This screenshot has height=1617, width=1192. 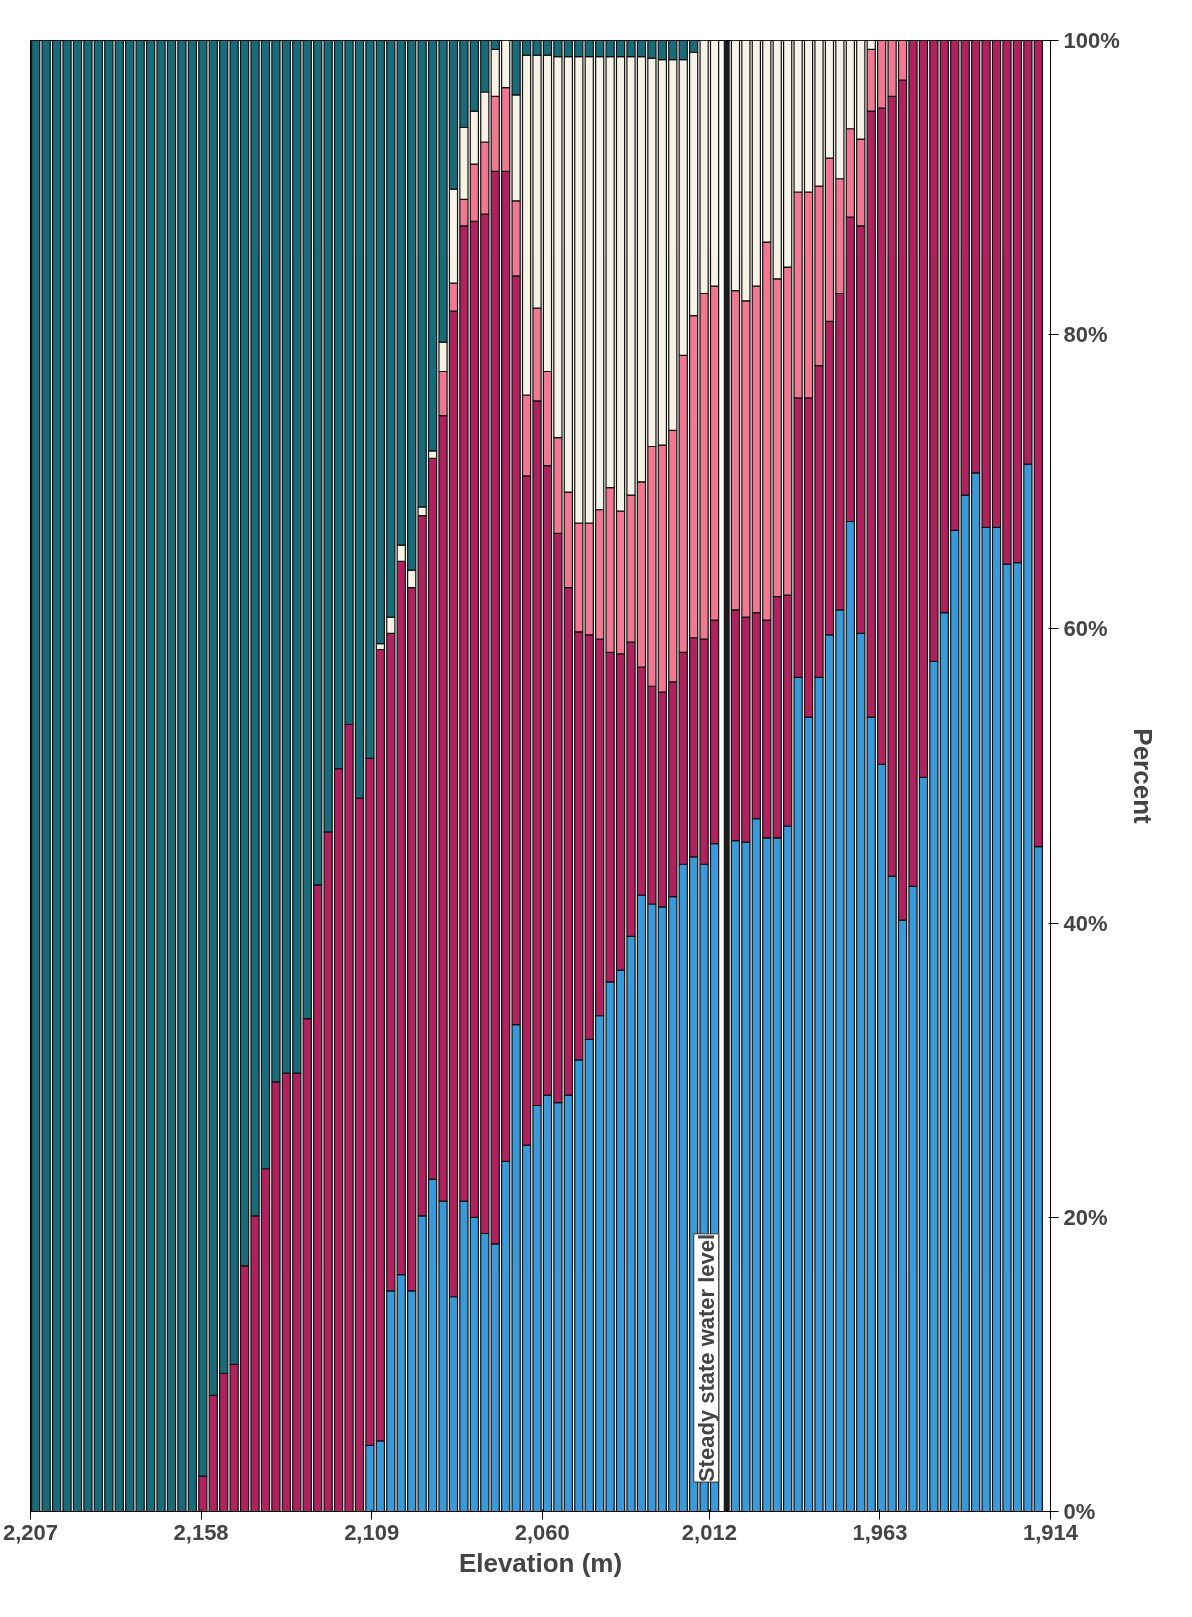 I want to click on x-tick-label: 2,207, so click(x=30, y=1532).